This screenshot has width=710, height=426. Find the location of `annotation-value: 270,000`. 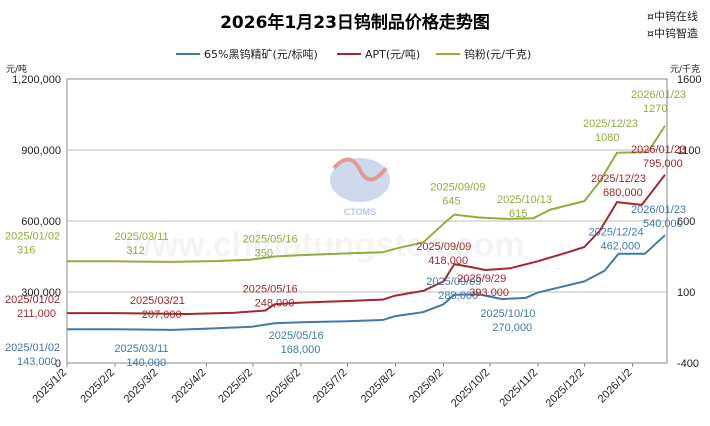

annotation-value: 270,000 is located at coordinates (512, 328).